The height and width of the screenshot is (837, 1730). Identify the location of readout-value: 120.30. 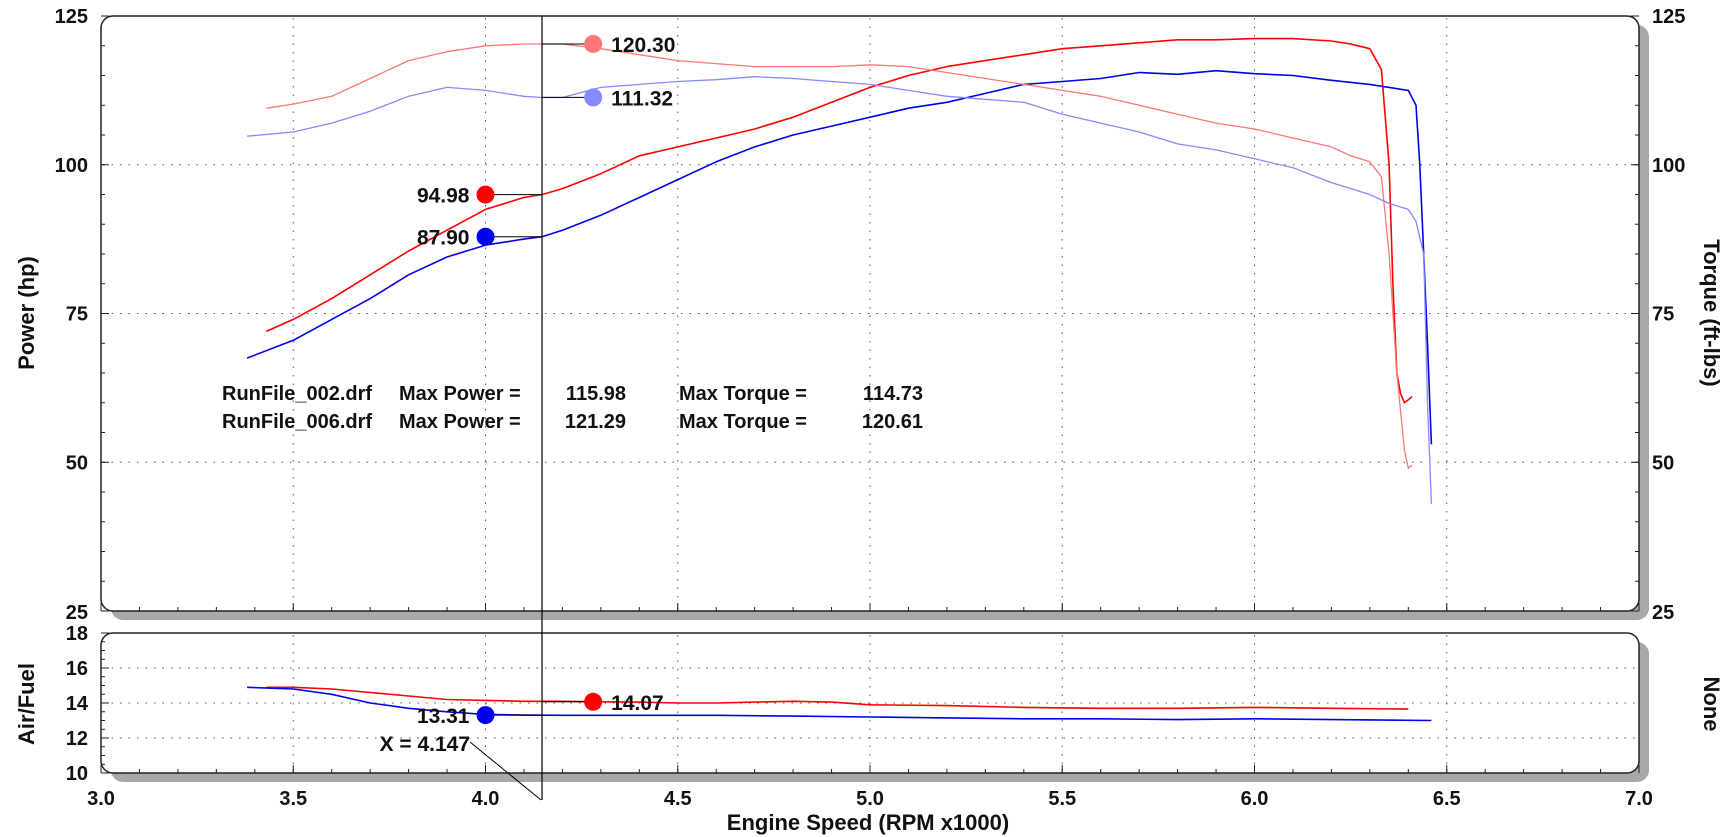
(643, 45).